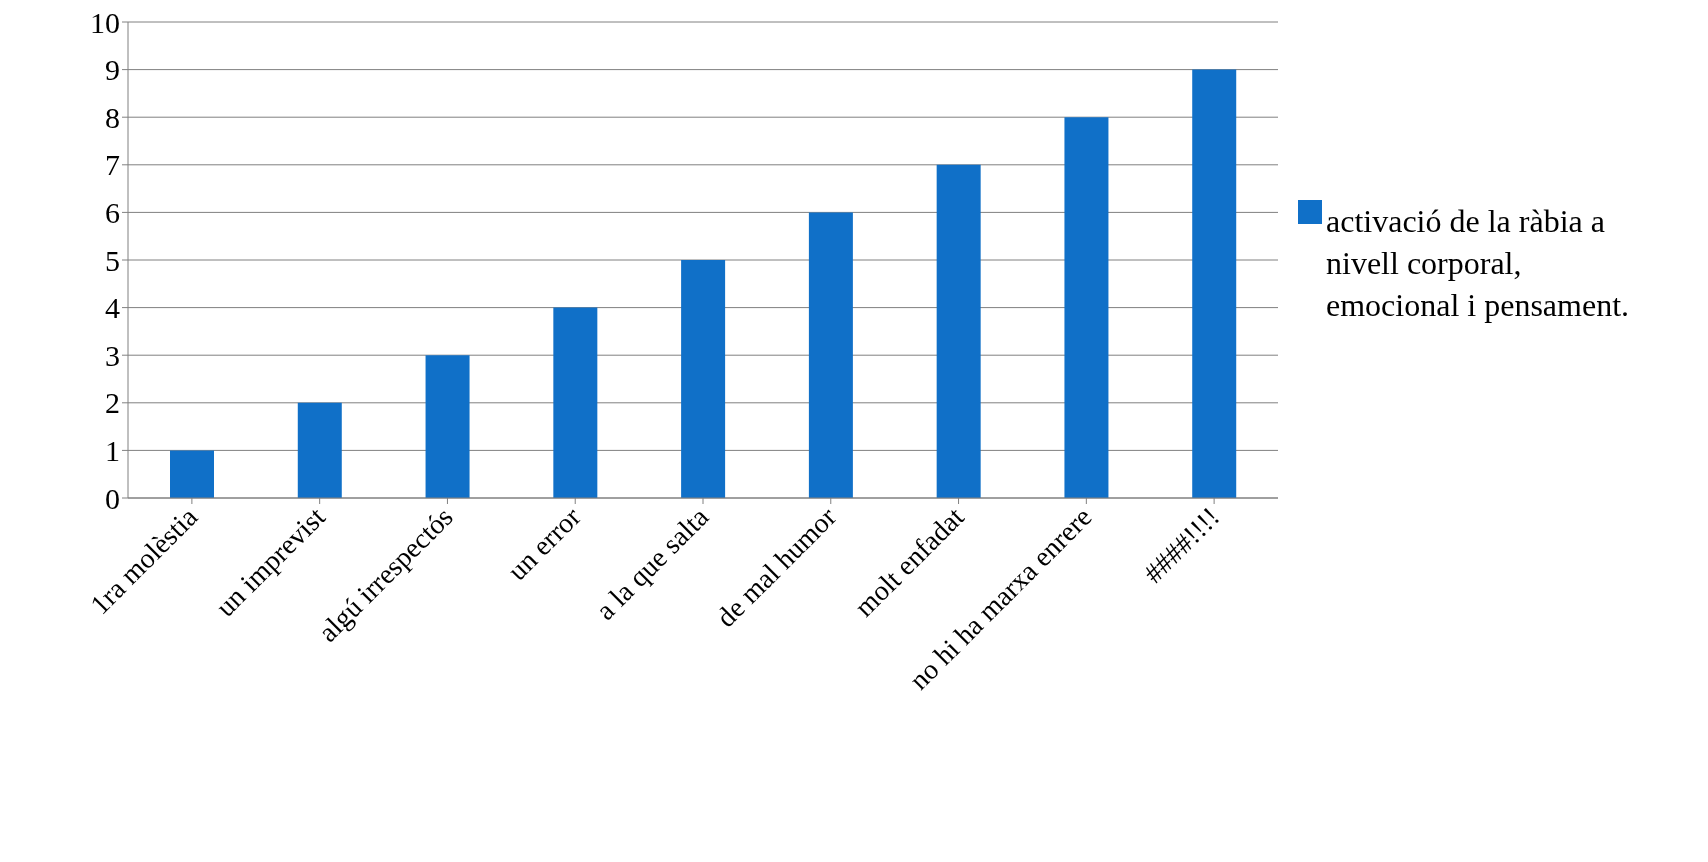 Image resolution: width=1708 pixels, height=862 pixels. What do you see at coordinates (112, 213) in the screenshot?
I see `y-tick-label: 6` at bounding box center [112, 213].